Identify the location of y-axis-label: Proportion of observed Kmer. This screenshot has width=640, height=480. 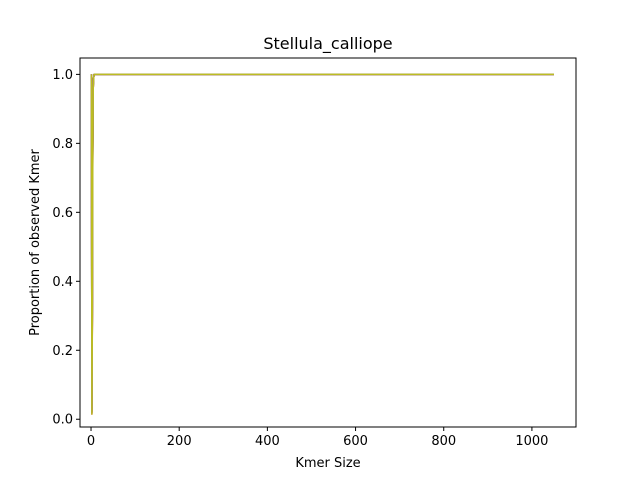
(35, 241).